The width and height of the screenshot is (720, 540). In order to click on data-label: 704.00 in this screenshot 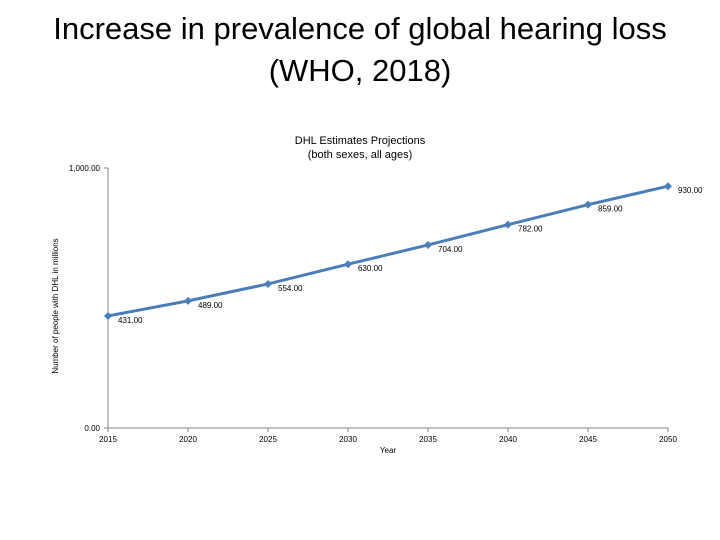, I will do `click(450, 249)`.